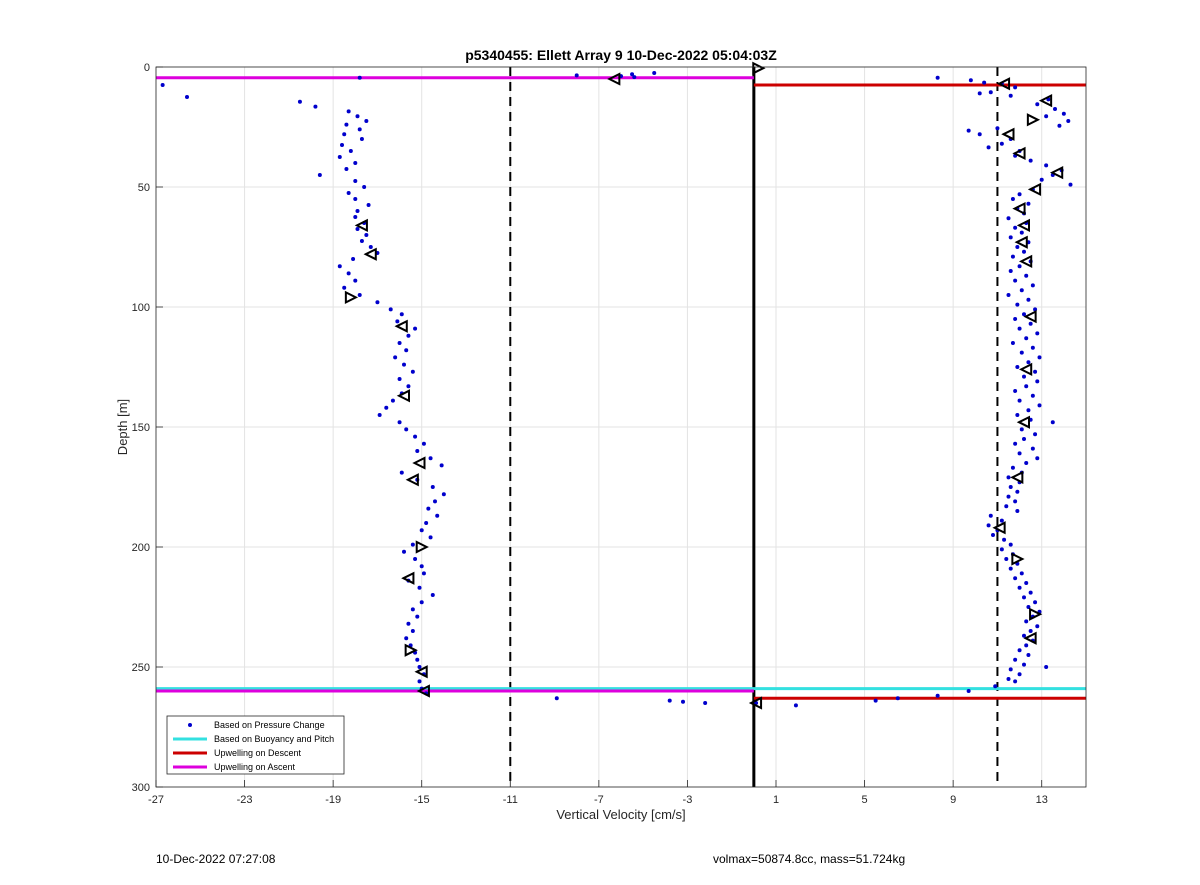 This screenshot has height=885, width=1200. I want to click on x-tick-label: 1, so click(776, 800).